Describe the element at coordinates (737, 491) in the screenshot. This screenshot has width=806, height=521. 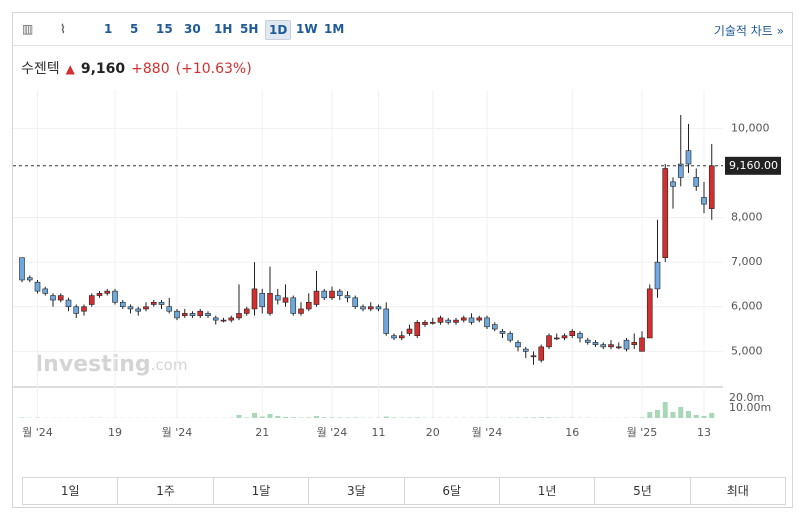
I see `range-button: 최대` at that location.